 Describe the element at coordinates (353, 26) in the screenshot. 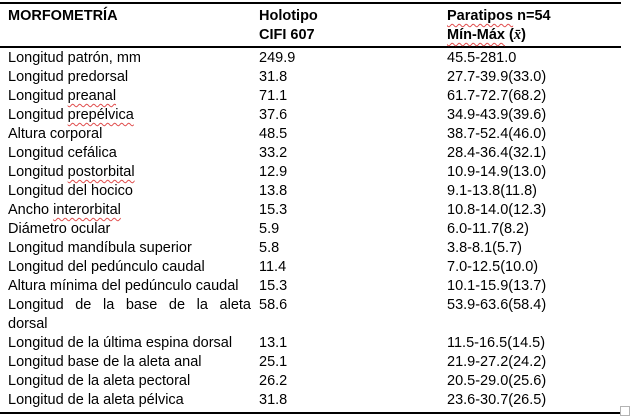

I see `header-holotipo: Holotipo CIFI 607` at that location.